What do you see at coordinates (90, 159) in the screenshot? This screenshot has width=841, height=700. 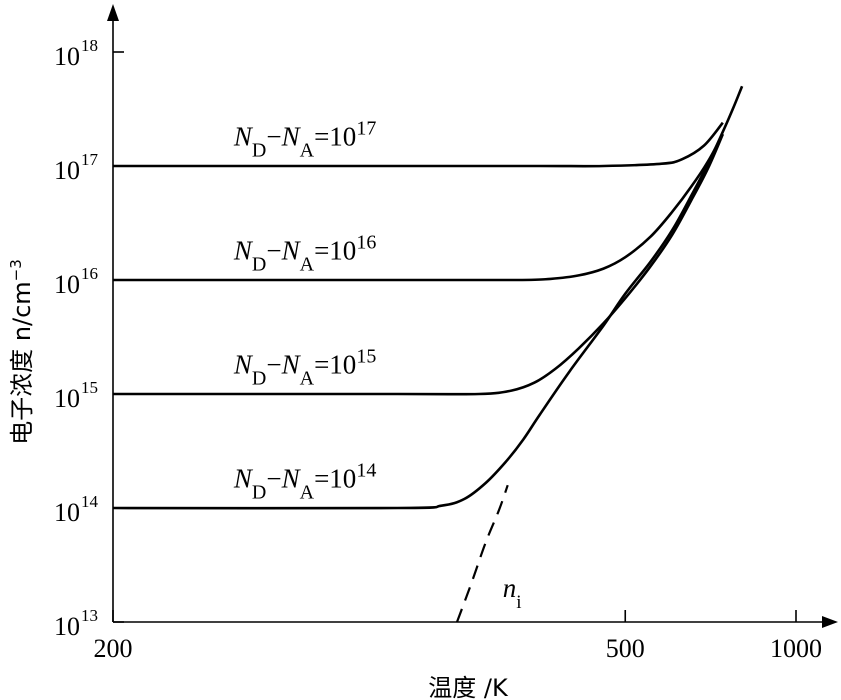 I see `y-tick-exponent: 17` at bounding box center [90, 159].